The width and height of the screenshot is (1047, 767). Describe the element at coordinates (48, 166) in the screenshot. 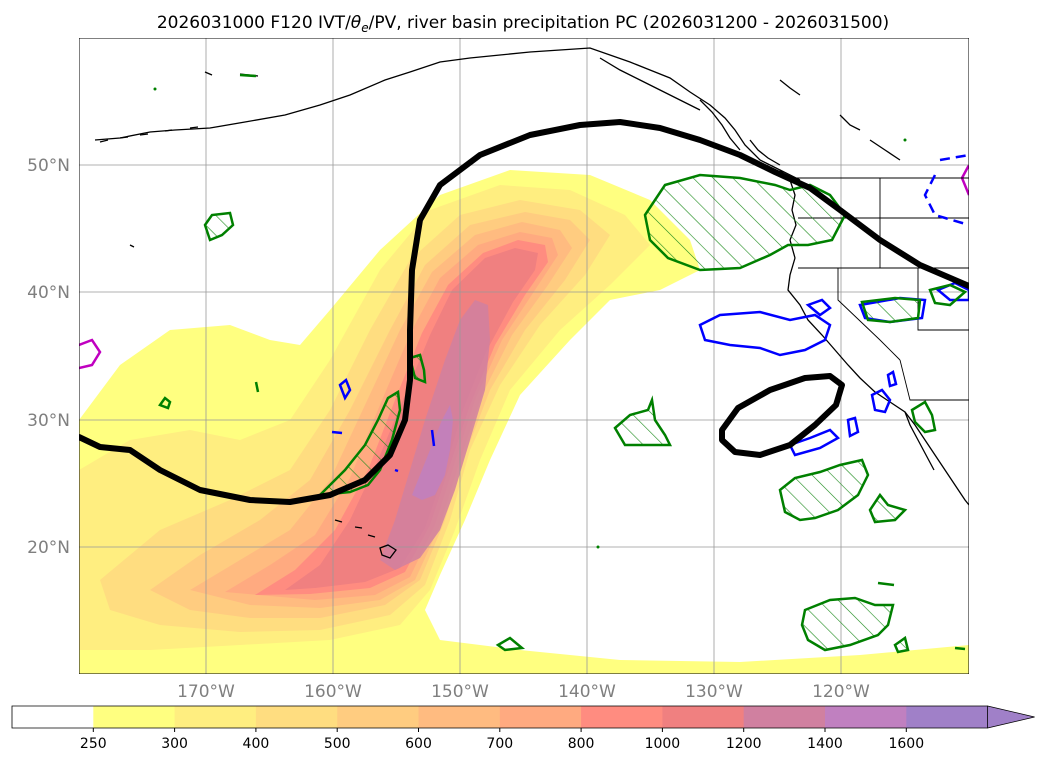

I see `lat-tick-50: 50°N` at that location.